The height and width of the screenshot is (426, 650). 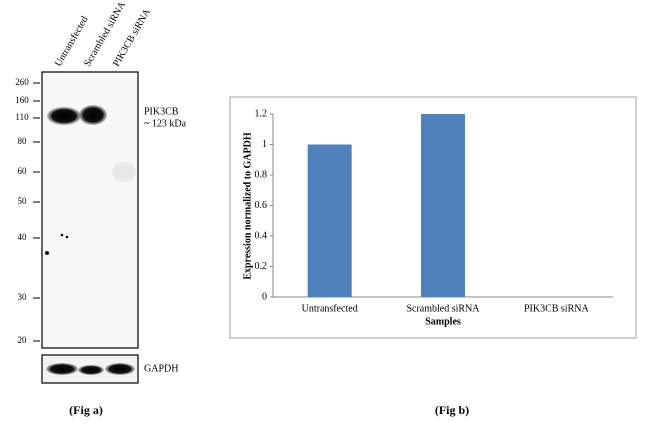 I want to click on x-tick-label: Untransfected, so click(x=330, y=308).